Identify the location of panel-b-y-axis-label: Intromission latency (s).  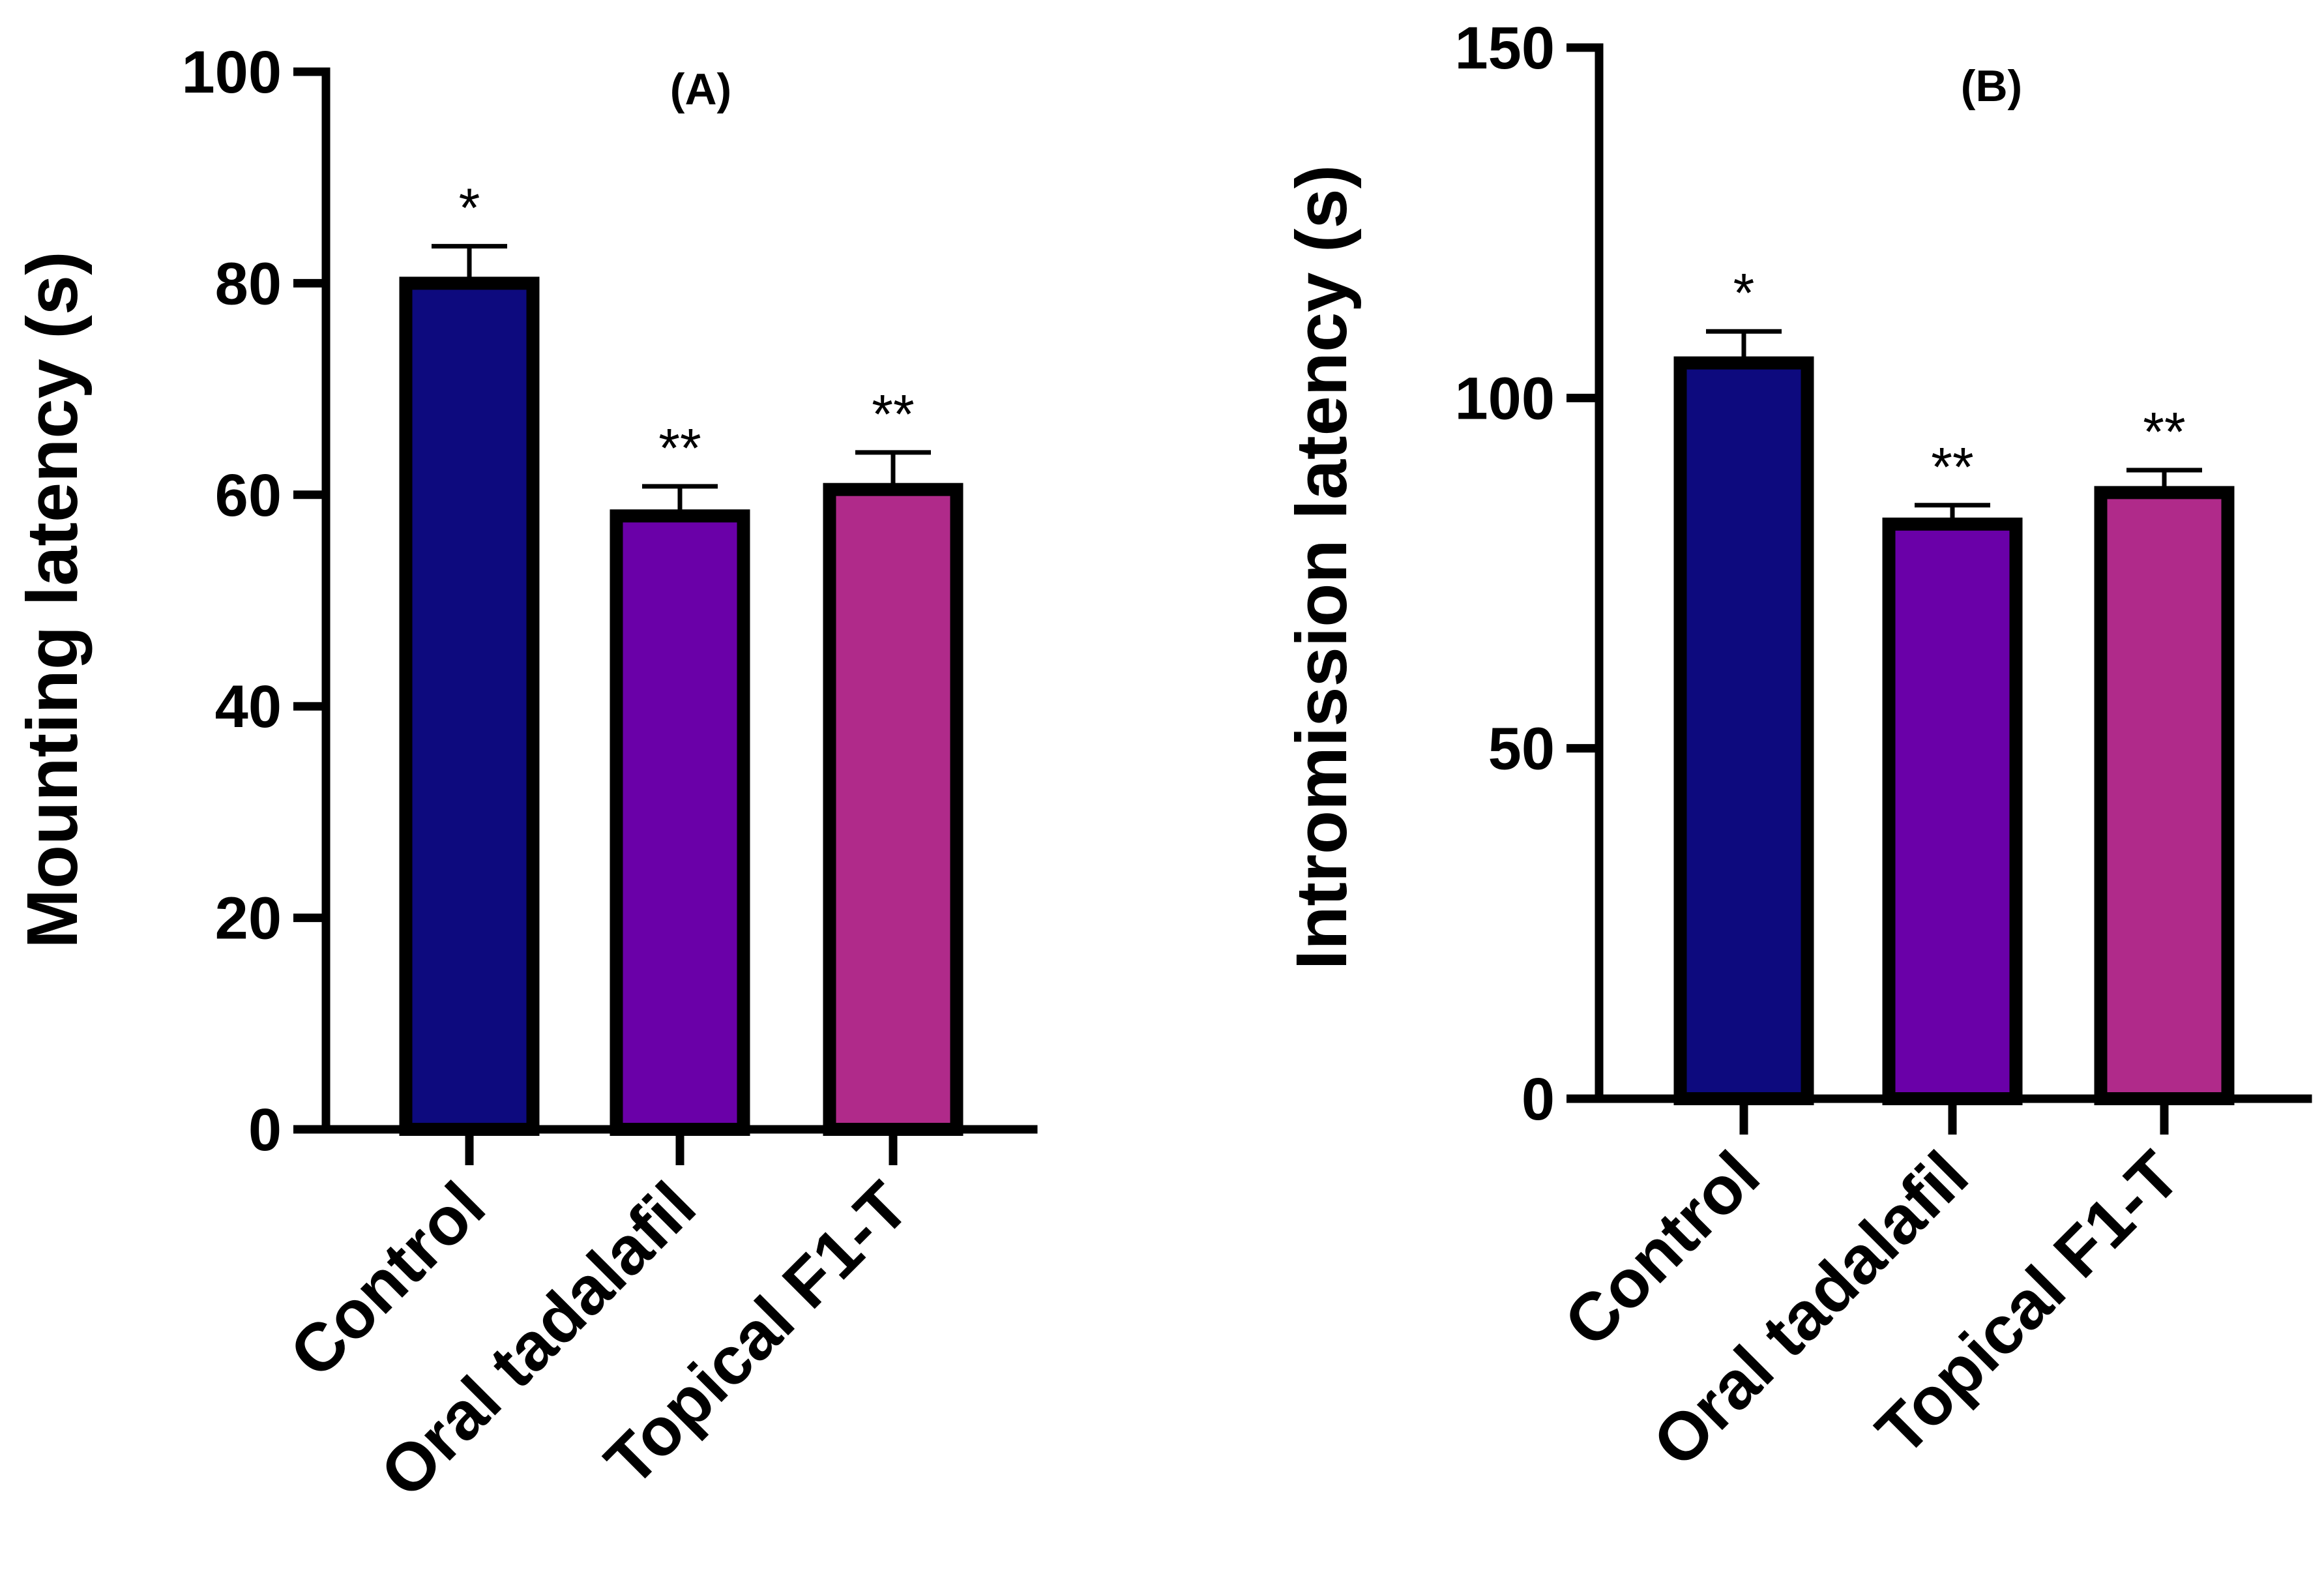
(1322, 567).